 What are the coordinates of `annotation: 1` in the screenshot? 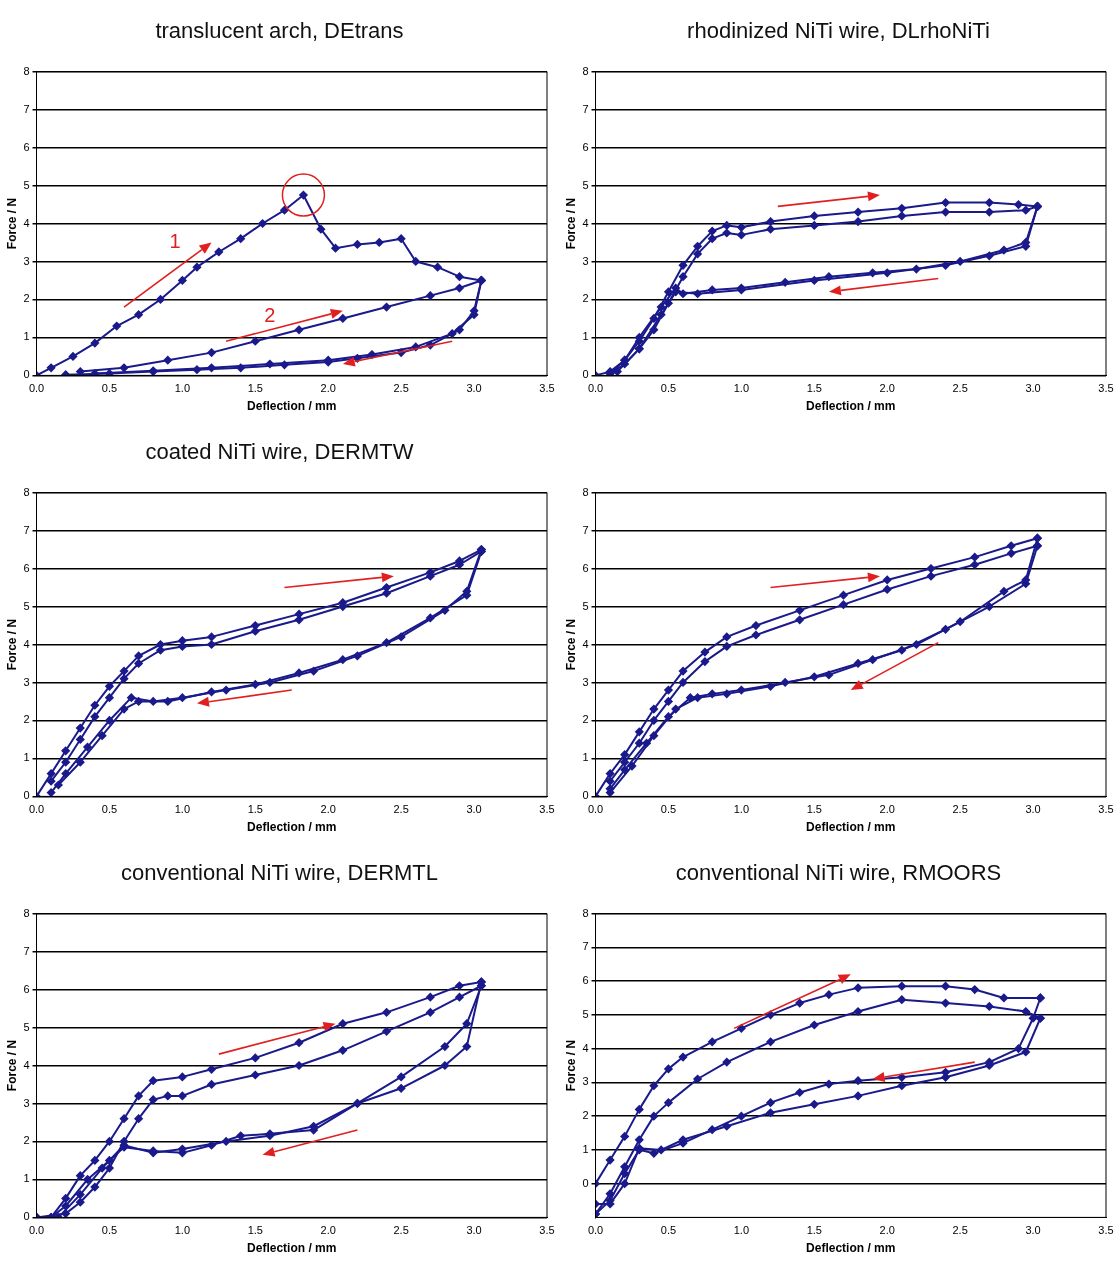 It's located at (175, 241).